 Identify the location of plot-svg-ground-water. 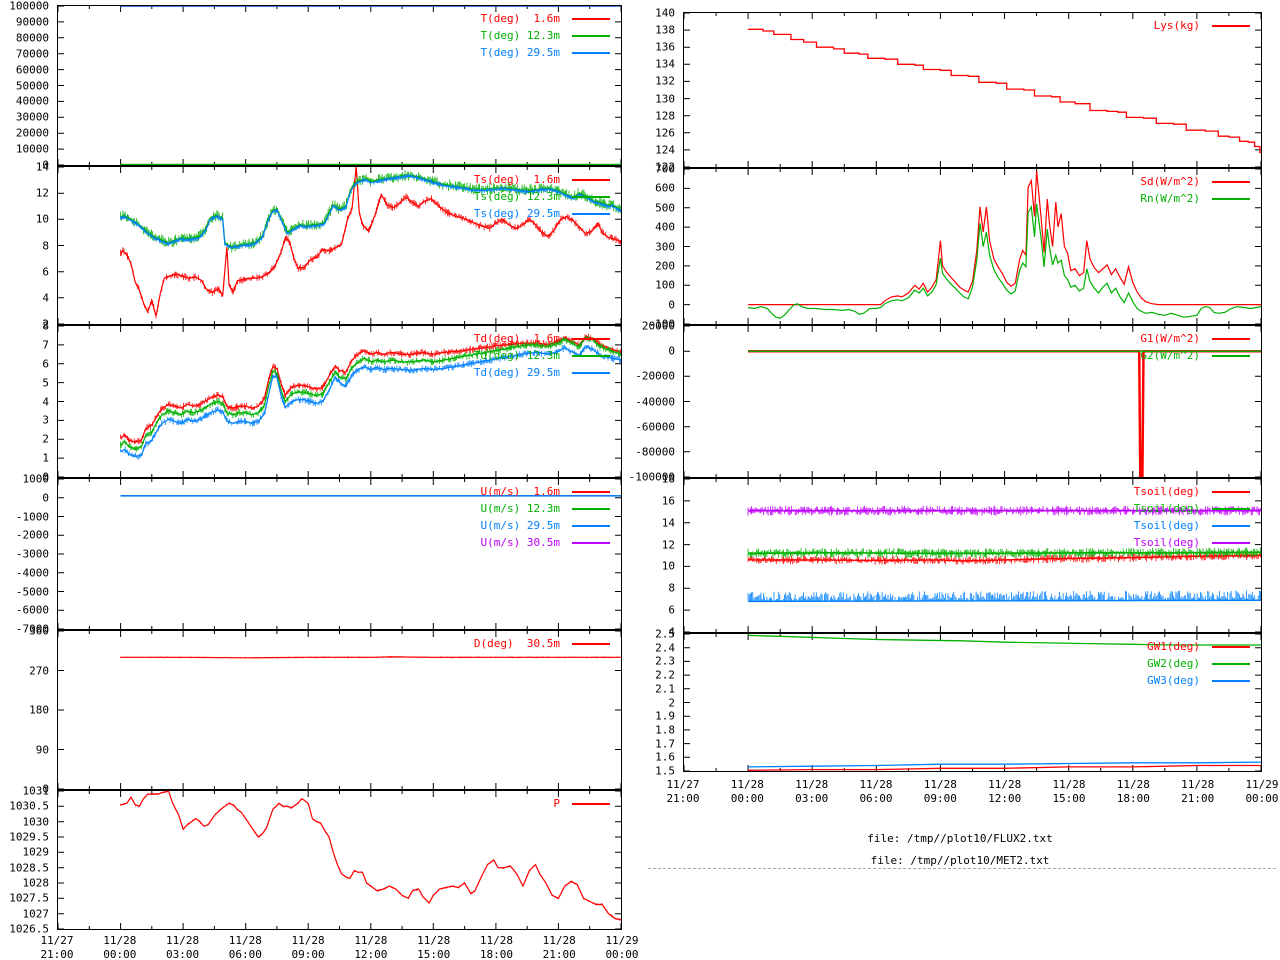
(972, 702).